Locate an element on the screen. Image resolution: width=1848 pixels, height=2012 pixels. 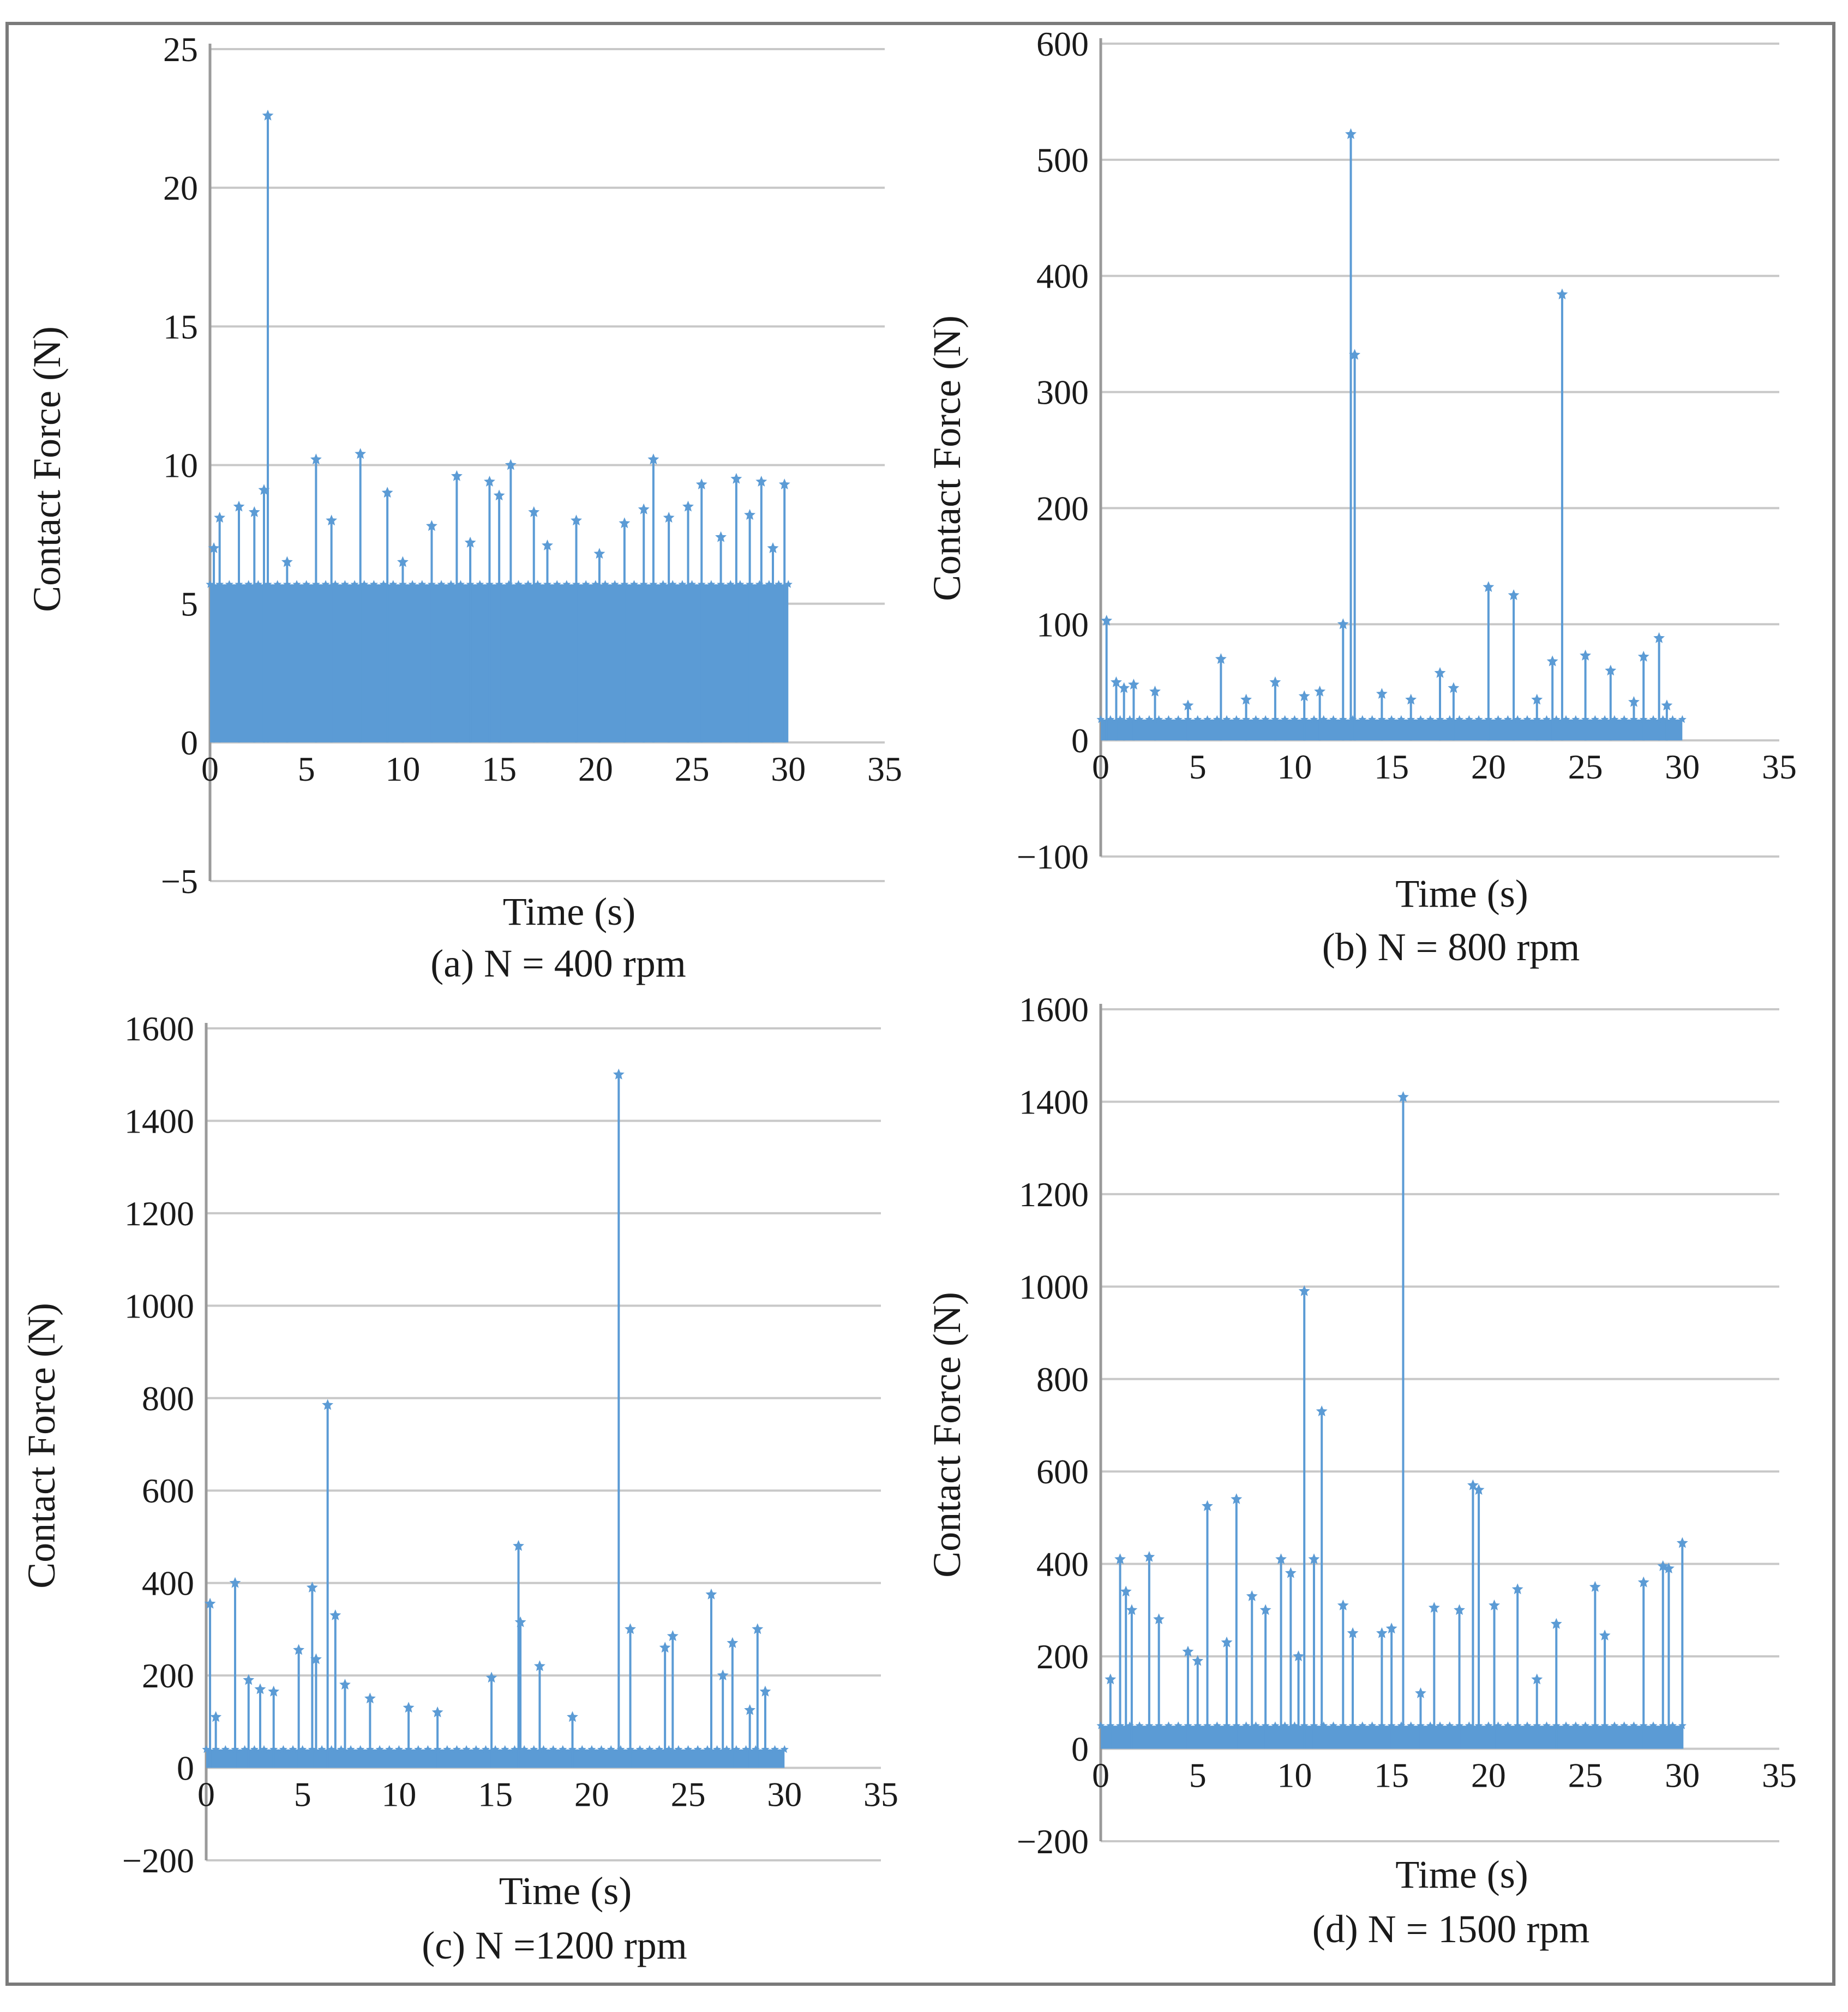
y-tick-label: 1200 is located at coordinates (159, 1213).